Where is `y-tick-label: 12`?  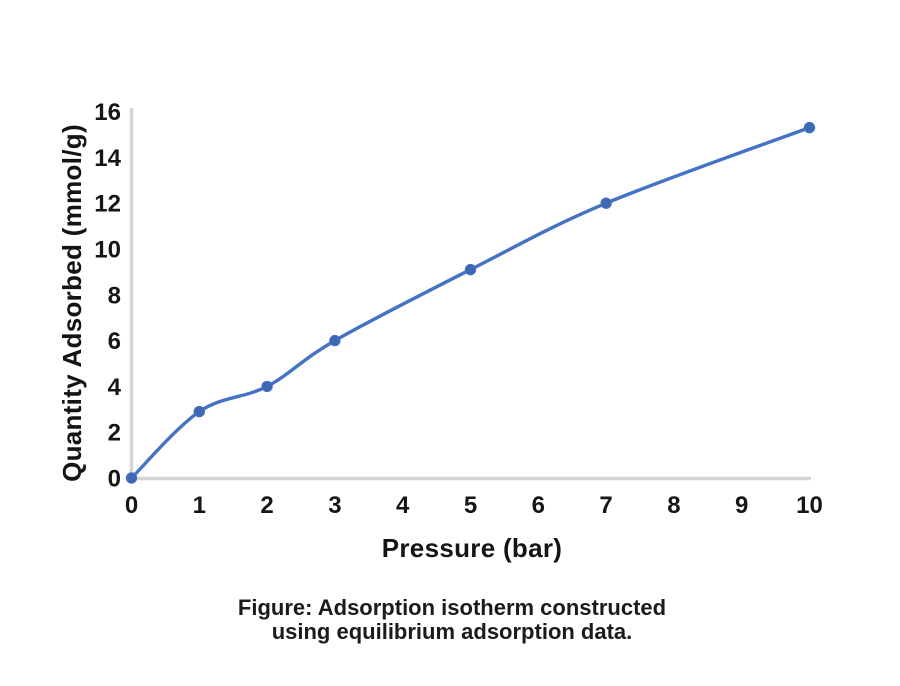
y-tick-label: 12 is located at coordinates (107, 204).